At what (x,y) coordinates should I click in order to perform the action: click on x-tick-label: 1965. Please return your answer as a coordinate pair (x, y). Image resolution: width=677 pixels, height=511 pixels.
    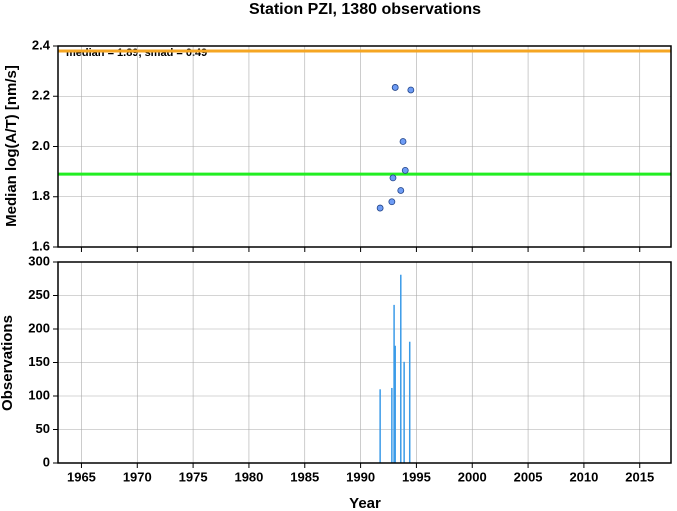
    Looking at the image, I should click on (81, 476).